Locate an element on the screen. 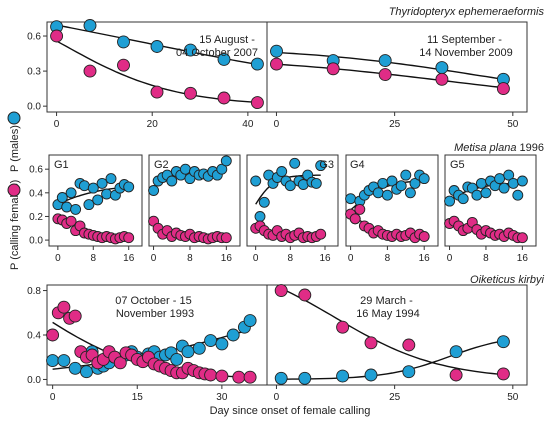 Image resolution: width=550 pixels, height=422 pixels. x-tick-label: 25 is located at coordinates (395, 397).